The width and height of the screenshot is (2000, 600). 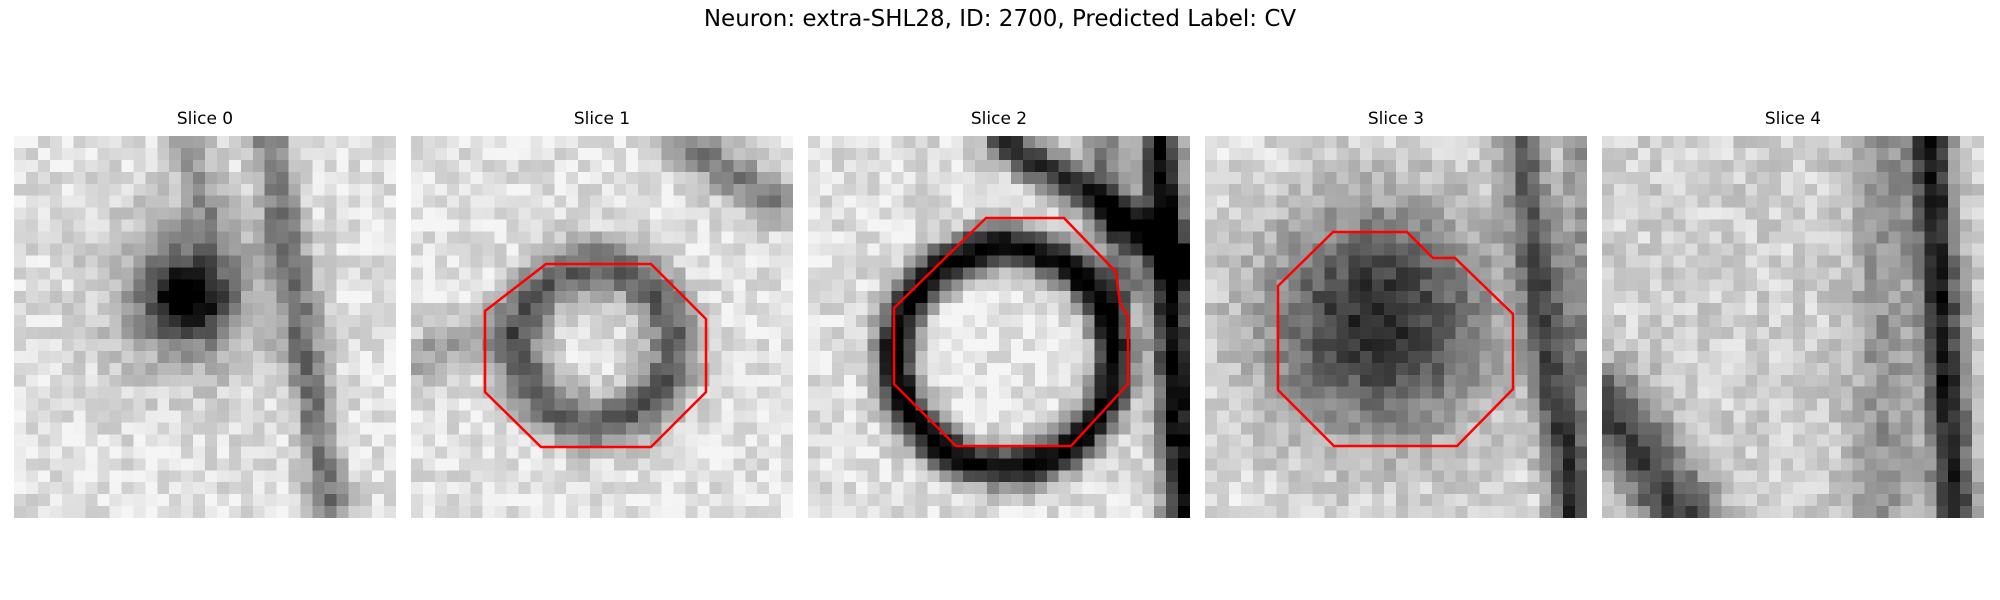 I want to click on panel-slice-4: Slice 4, so click(x=1793, y=312).